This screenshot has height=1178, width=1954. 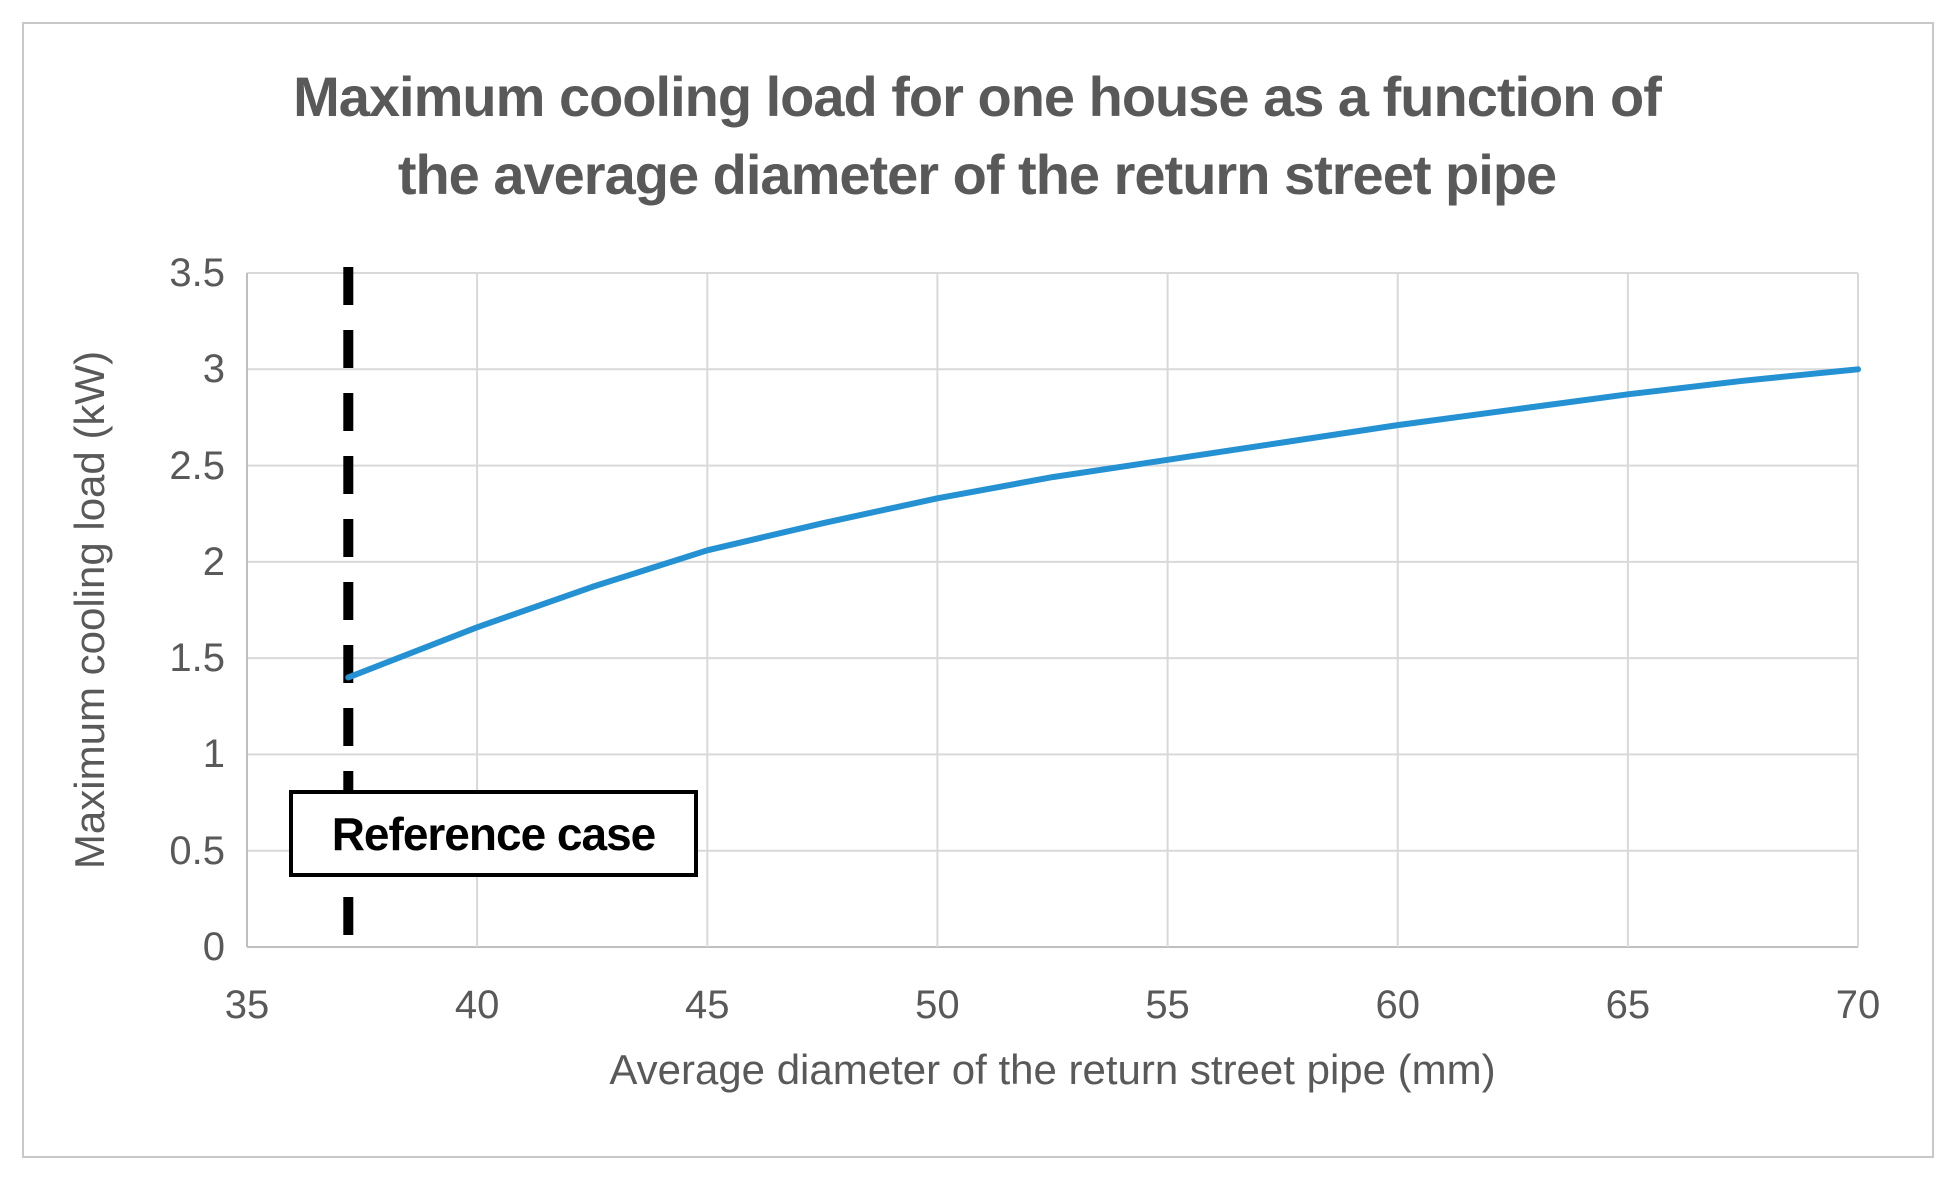 What do you see at coordinates (197, 850) in the screenshot?
I see `y-tick-label: 0.5` at bounding box center [197, 850].